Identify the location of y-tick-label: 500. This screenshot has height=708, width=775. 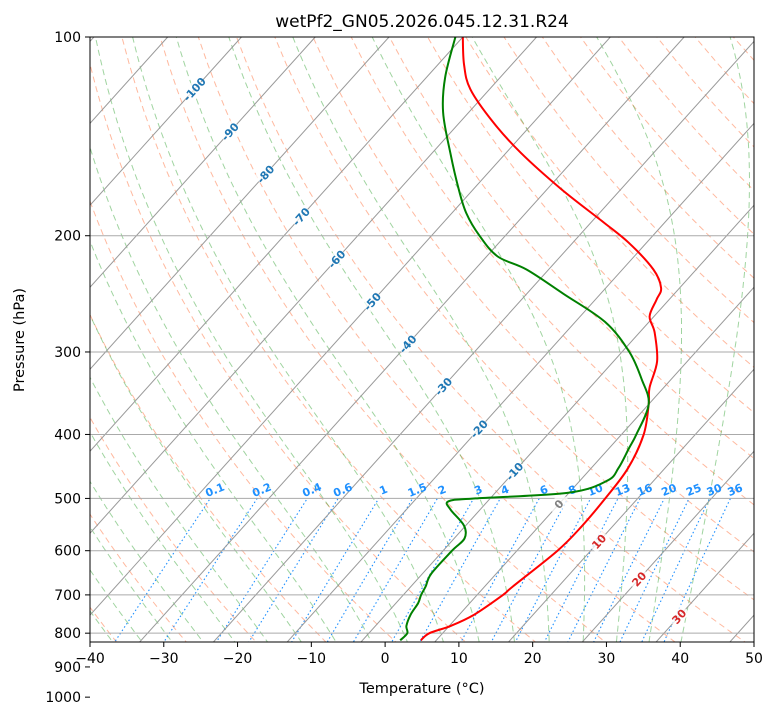
(67, 499).